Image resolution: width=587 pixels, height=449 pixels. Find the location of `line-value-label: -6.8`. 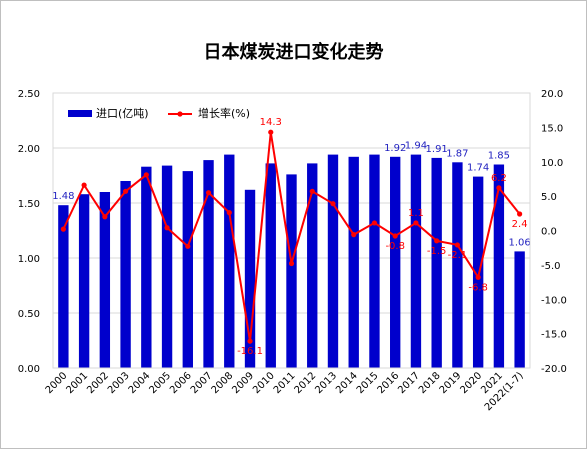

line-value-label: -6.8 is located at coordinates (478, 287).